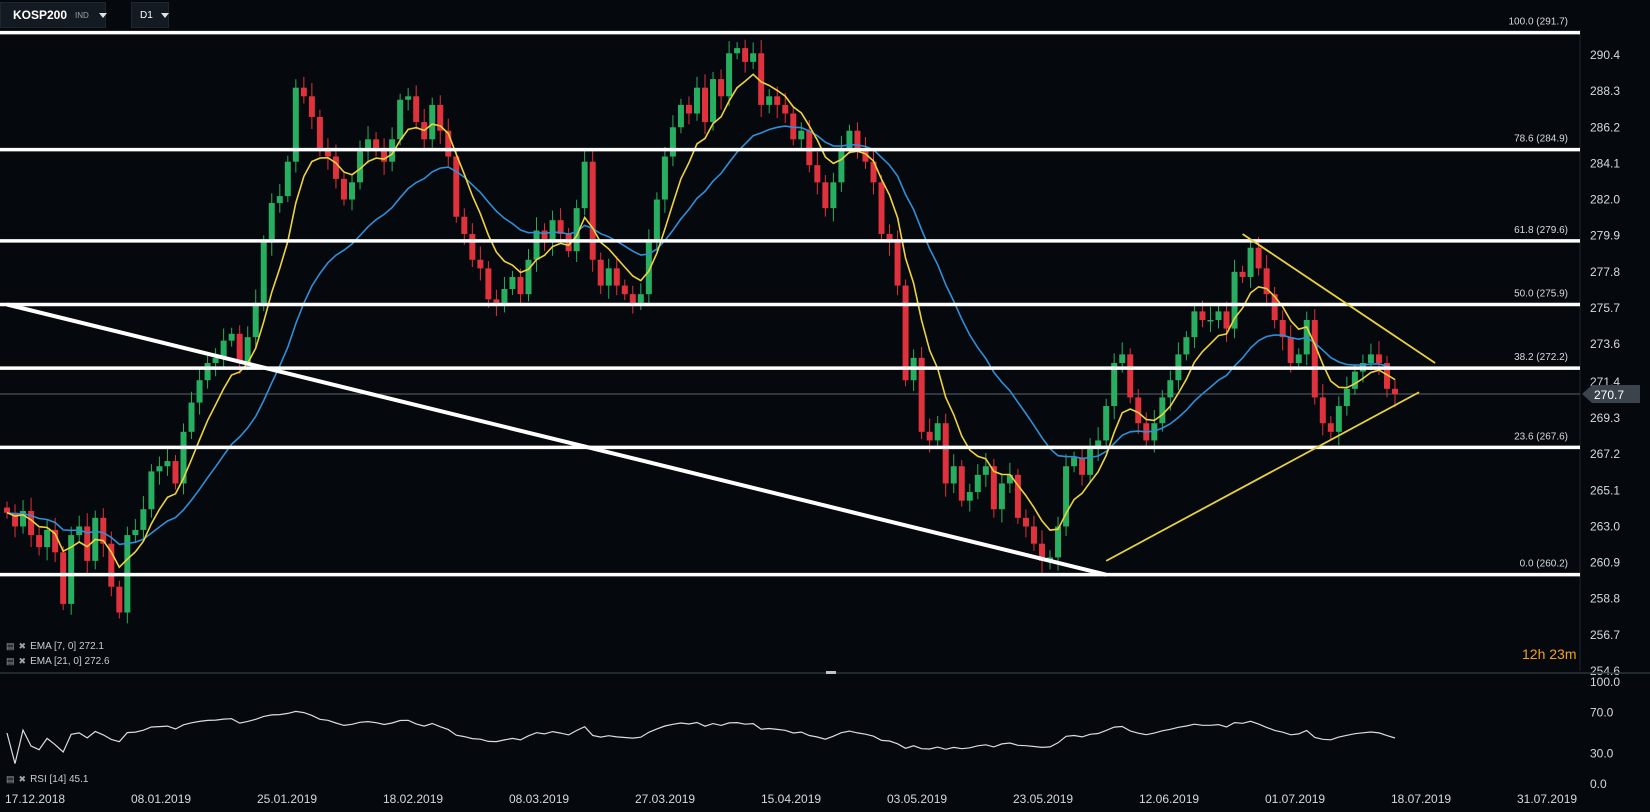 The height and width of the screenshot is (812, 1650). Describe the element at coordinates (1609, 395) in the screenshot. I see `current-price-label: 270.7` at that location.